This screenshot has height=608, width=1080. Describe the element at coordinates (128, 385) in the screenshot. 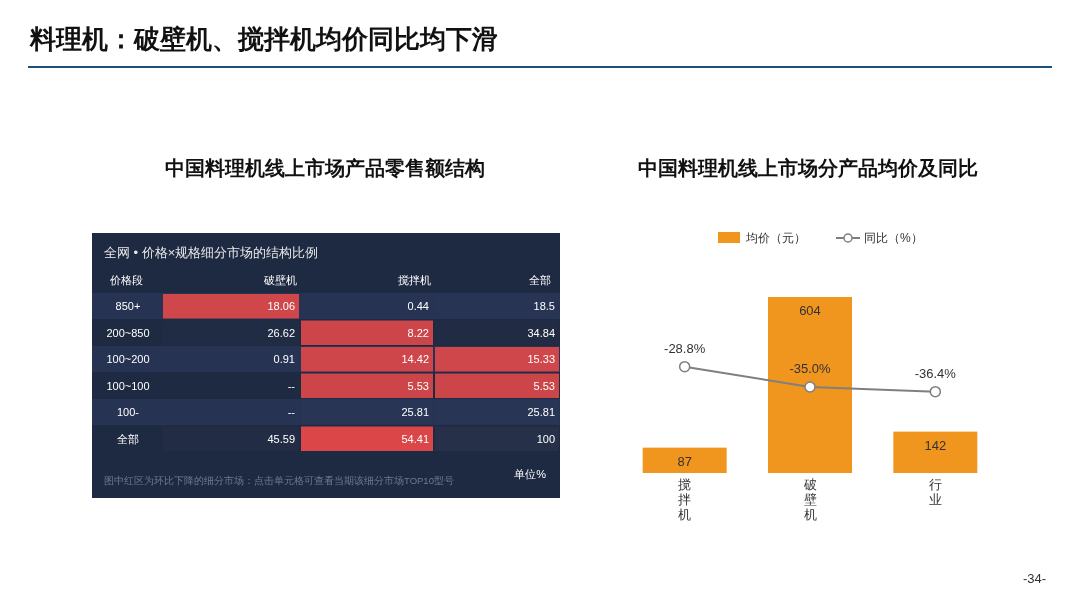

I see `y-tick-label: 100~100` at that location.